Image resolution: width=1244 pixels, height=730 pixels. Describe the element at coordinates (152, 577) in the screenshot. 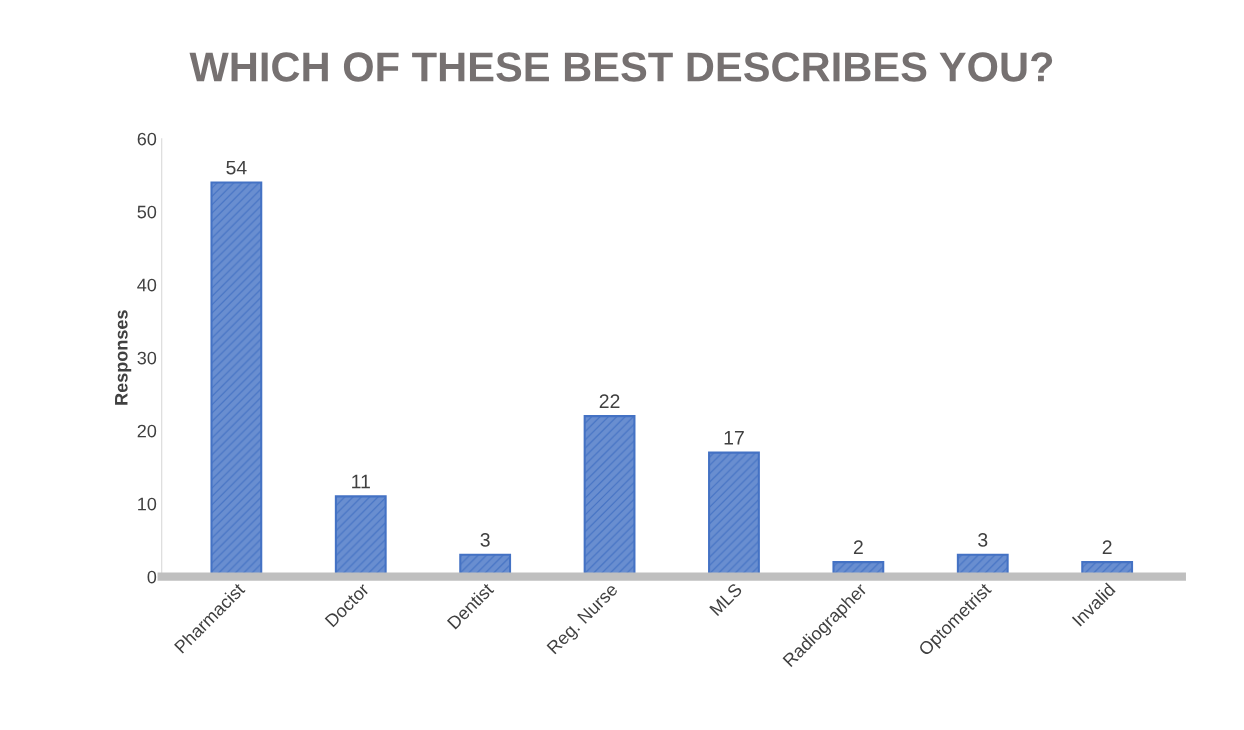

I see `y-tick-label: 0` at that location.